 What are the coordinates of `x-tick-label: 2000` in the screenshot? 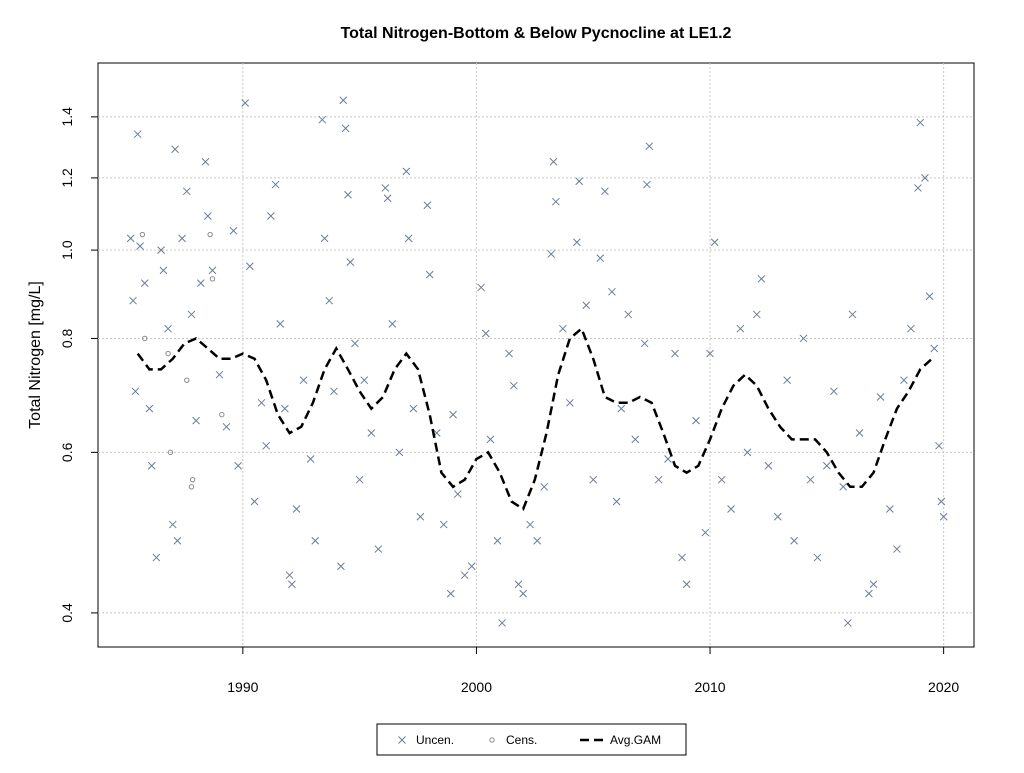 It's located at (476, 687).